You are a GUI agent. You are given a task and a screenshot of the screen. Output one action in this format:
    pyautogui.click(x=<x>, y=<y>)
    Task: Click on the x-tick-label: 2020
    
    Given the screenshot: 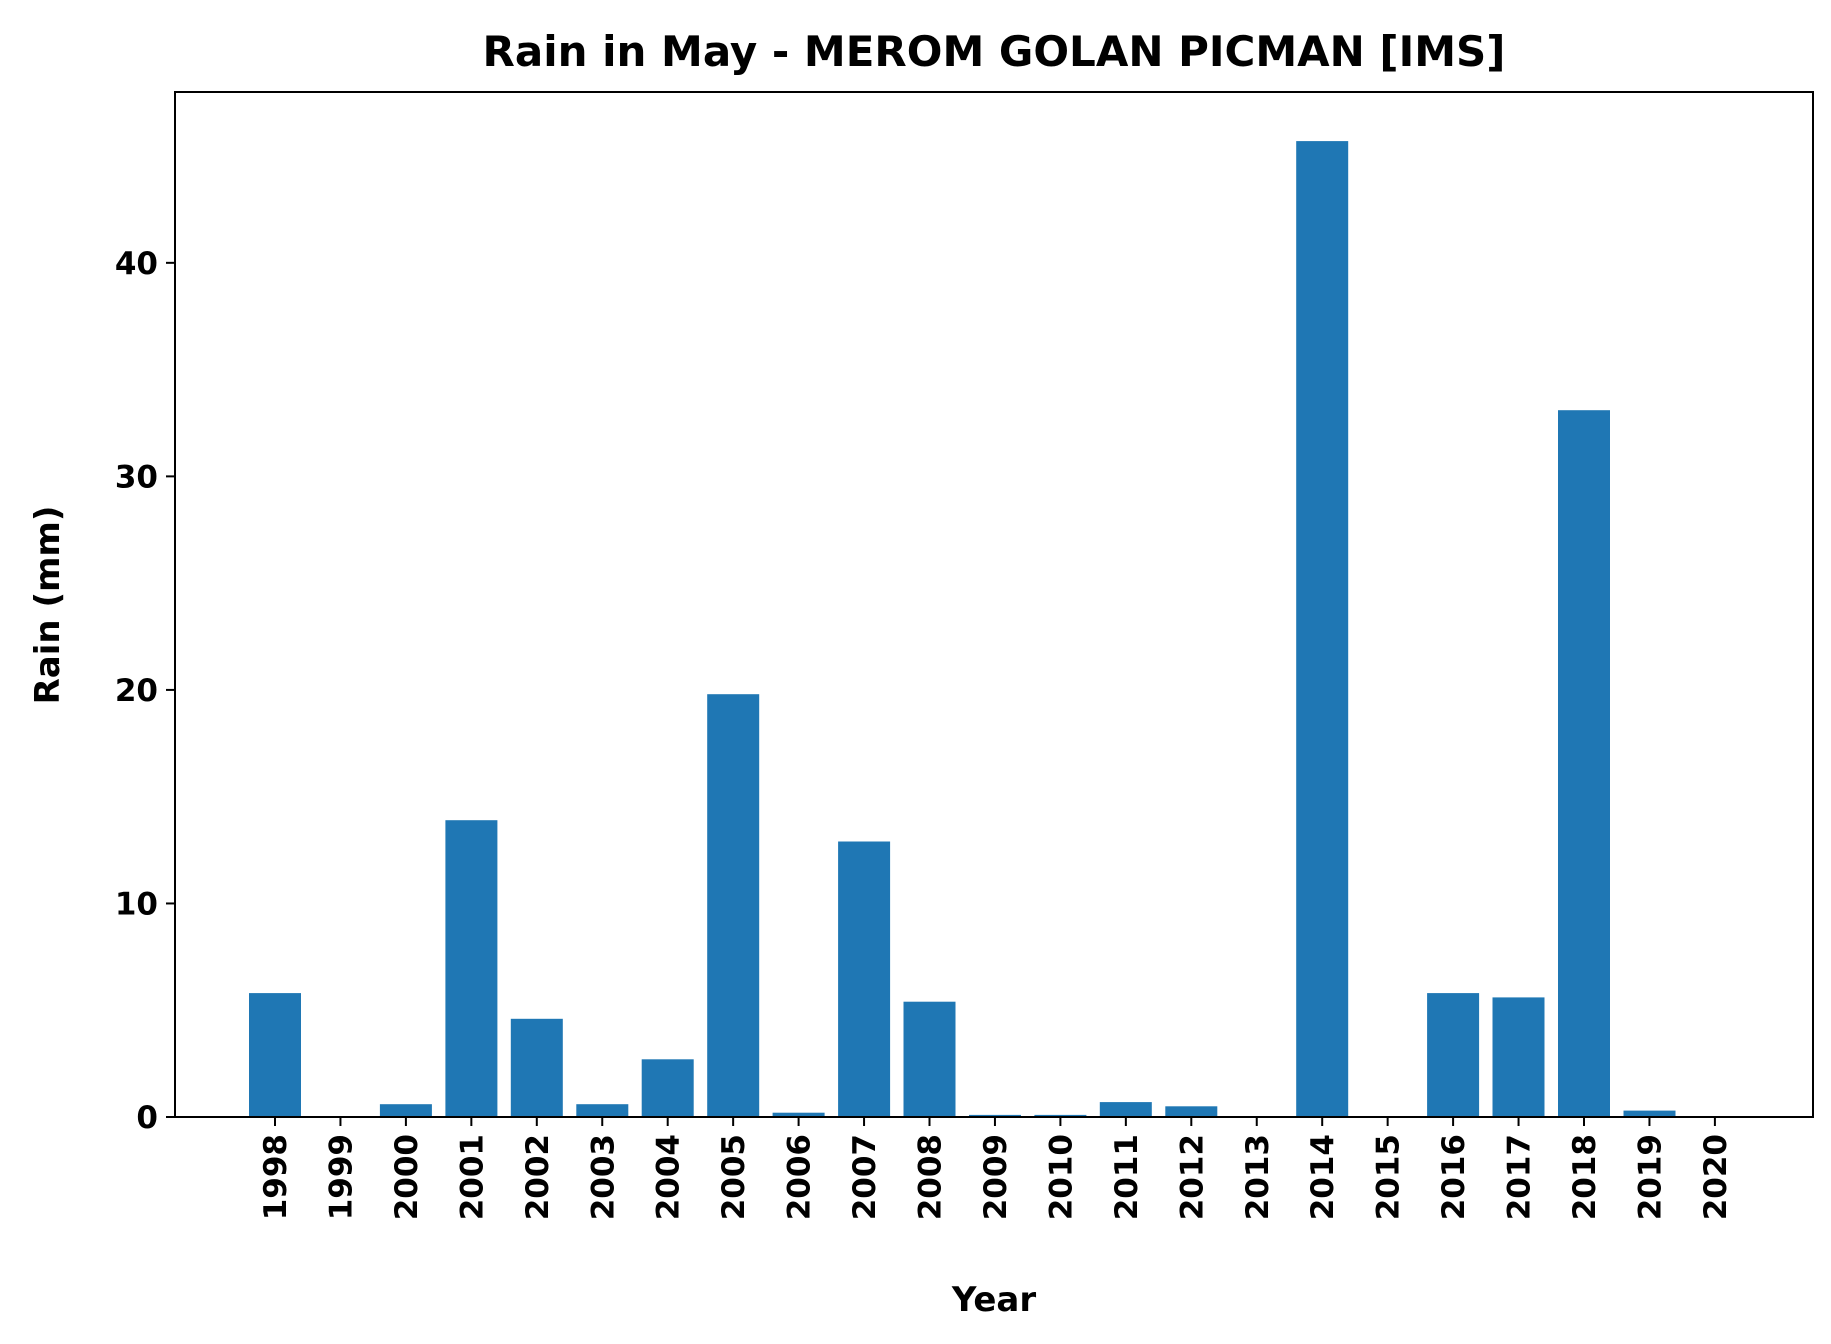 What is the action you would take?
    pyautogui.click(x=1716, y=1177)
    